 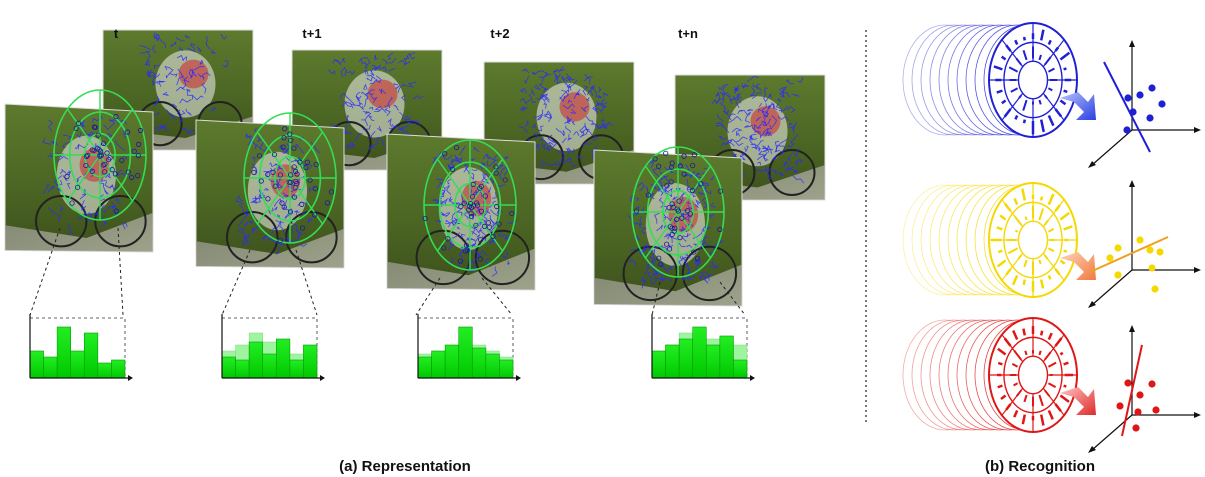 What do you see at coordinates (688, 33) in the screenshot?
I see `frame-label: t+n` at bounding box center [688, 33].